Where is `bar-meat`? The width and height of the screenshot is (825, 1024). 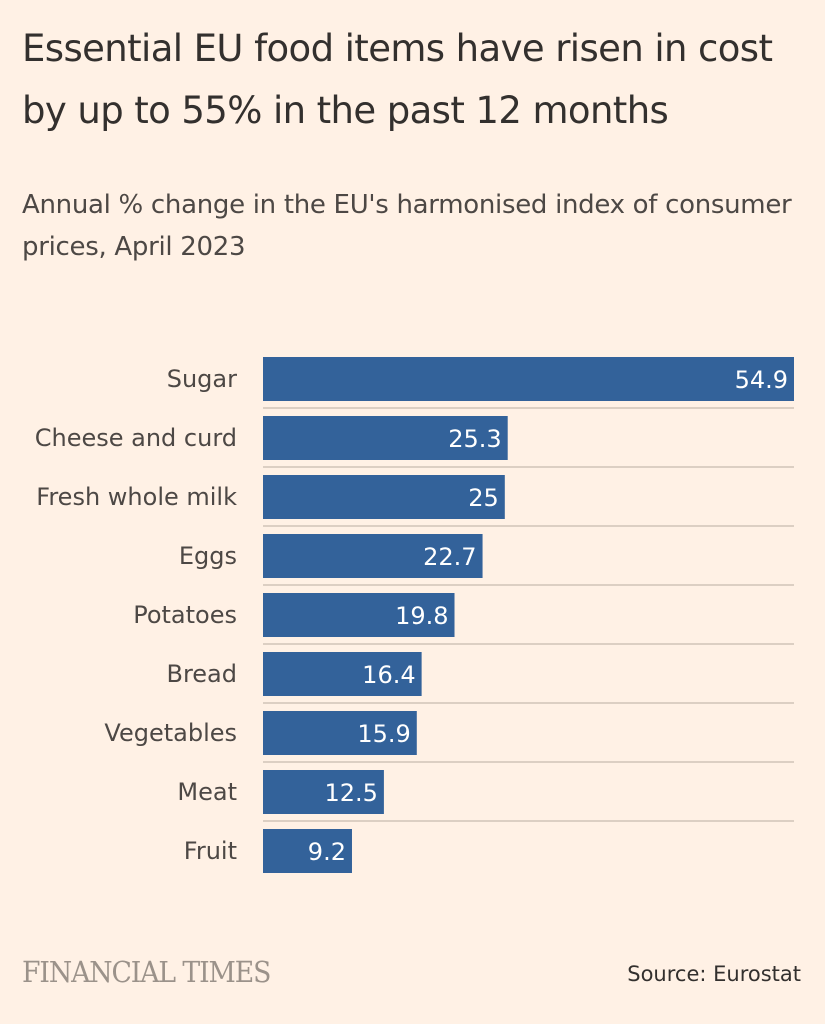
bar-meat is located at coordinates (323, 792).